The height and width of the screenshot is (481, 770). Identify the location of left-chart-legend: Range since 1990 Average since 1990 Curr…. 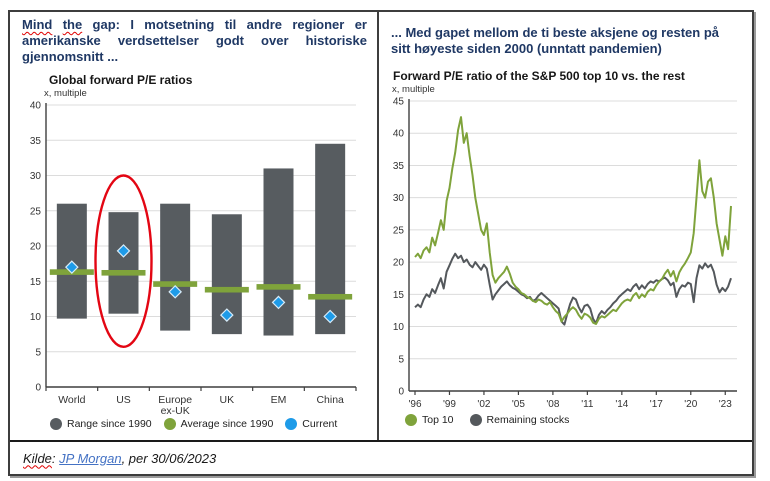
(213, 424).